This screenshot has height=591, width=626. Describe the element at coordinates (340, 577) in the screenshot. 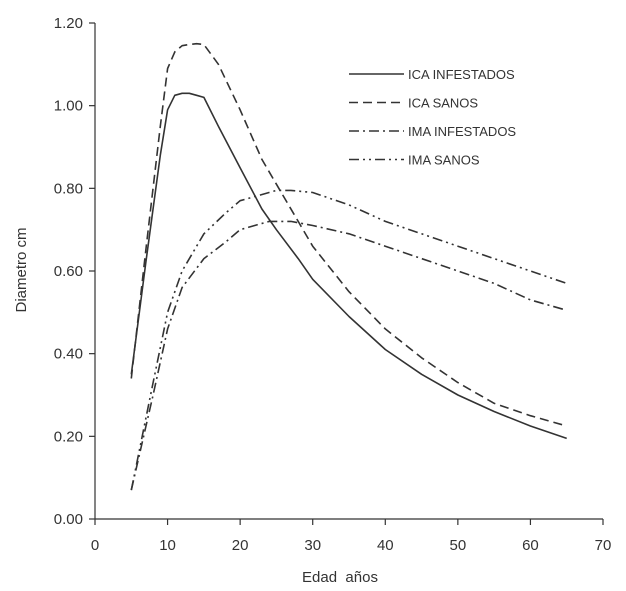

I see `x-axis-label: Edad años` at that location.